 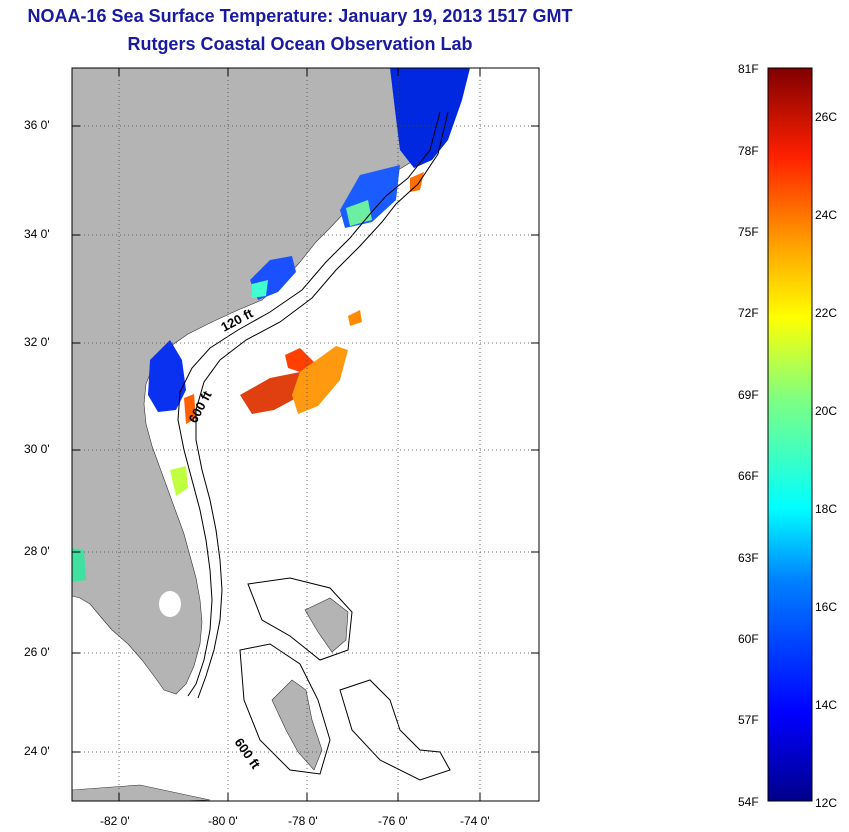 I want to click on colorbar-f-label: 69F, so click(x=748, y=395).